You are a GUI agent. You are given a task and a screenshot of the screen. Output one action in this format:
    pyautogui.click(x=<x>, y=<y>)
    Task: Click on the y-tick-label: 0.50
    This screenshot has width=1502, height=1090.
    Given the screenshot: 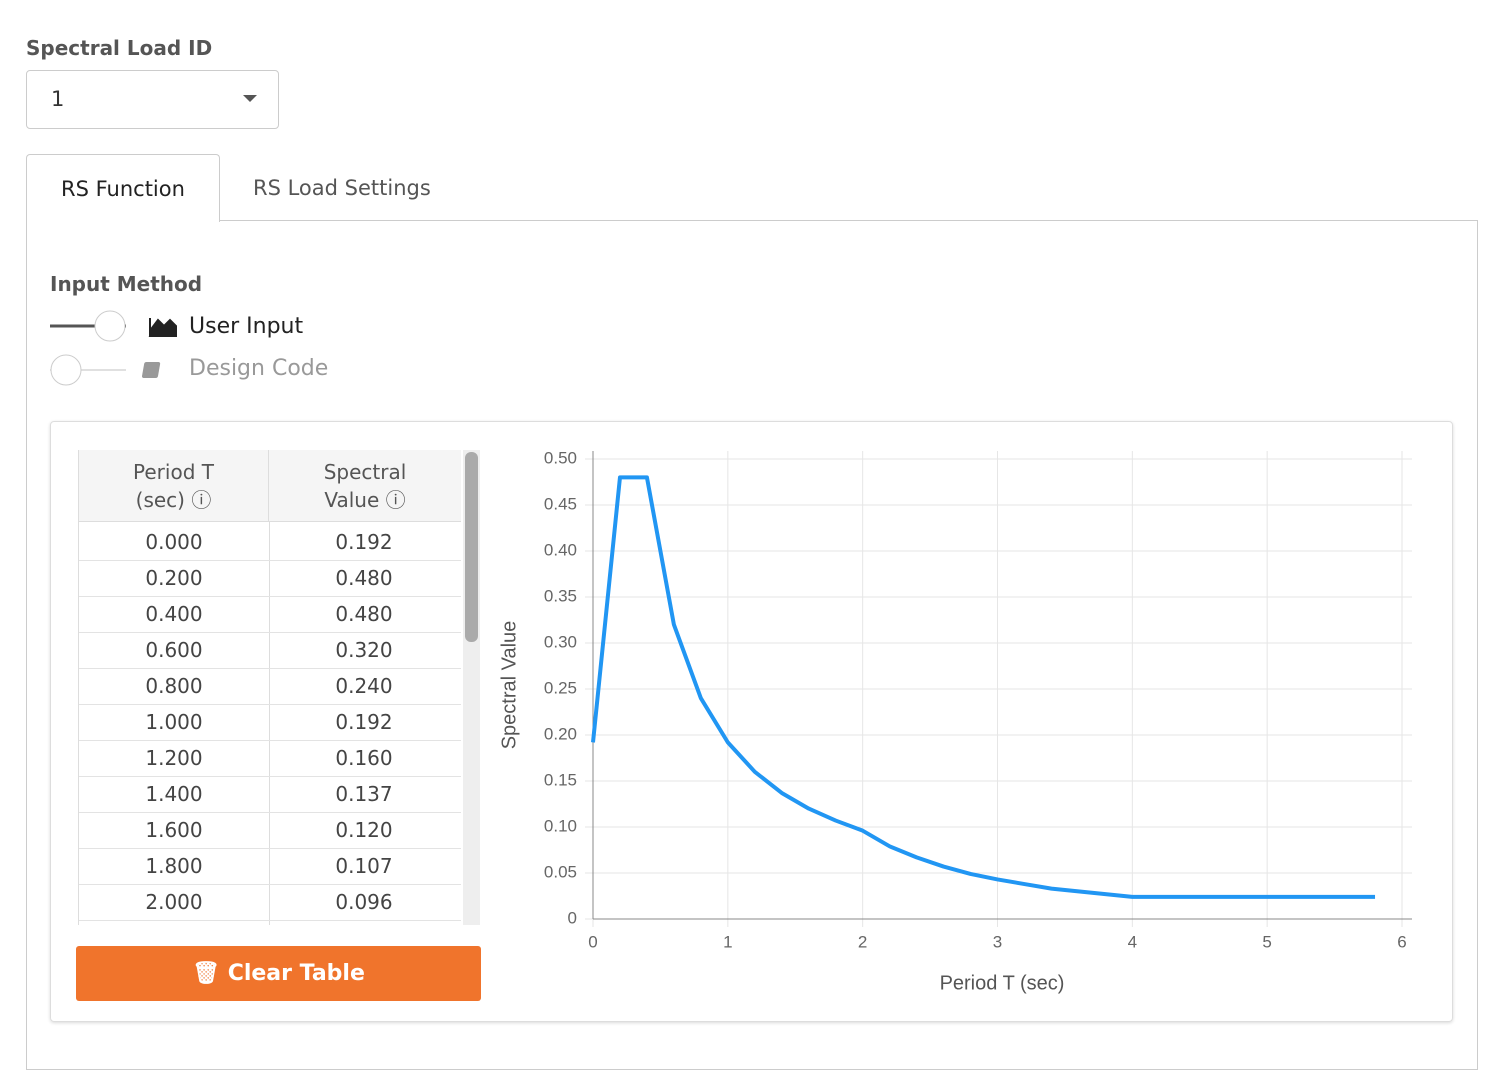 What is the action you would take?
    pyautogui.click(x=560, y=457)
    